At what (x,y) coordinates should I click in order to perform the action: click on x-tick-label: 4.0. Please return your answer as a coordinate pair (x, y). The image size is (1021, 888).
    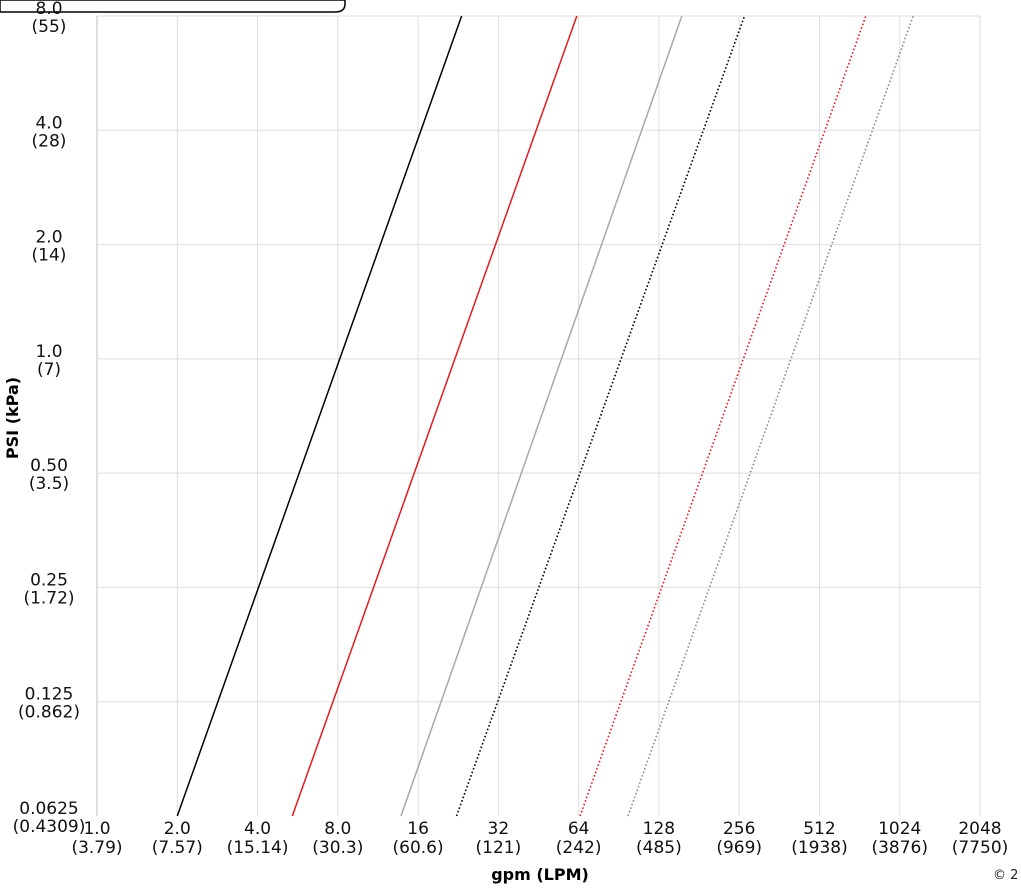
    Looking at the image, I should click on (257, 829).